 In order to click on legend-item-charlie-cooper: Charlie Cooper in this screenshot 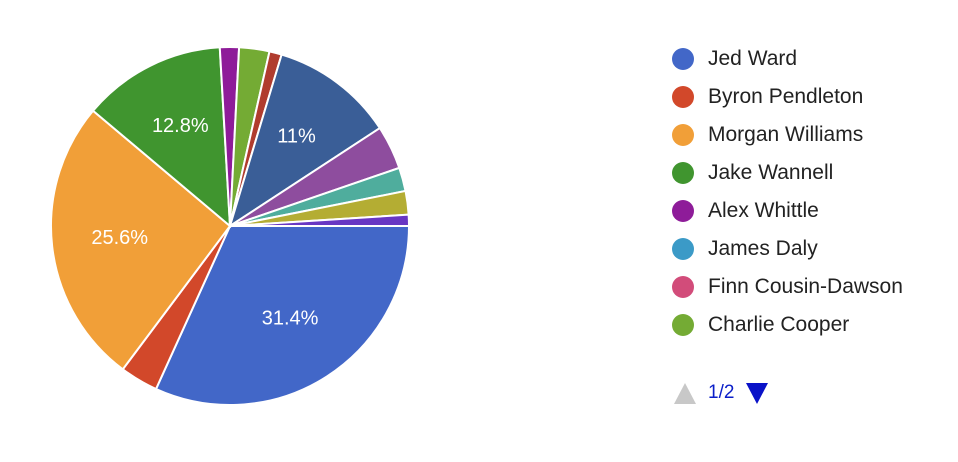, I will do `click(787, 325)`.